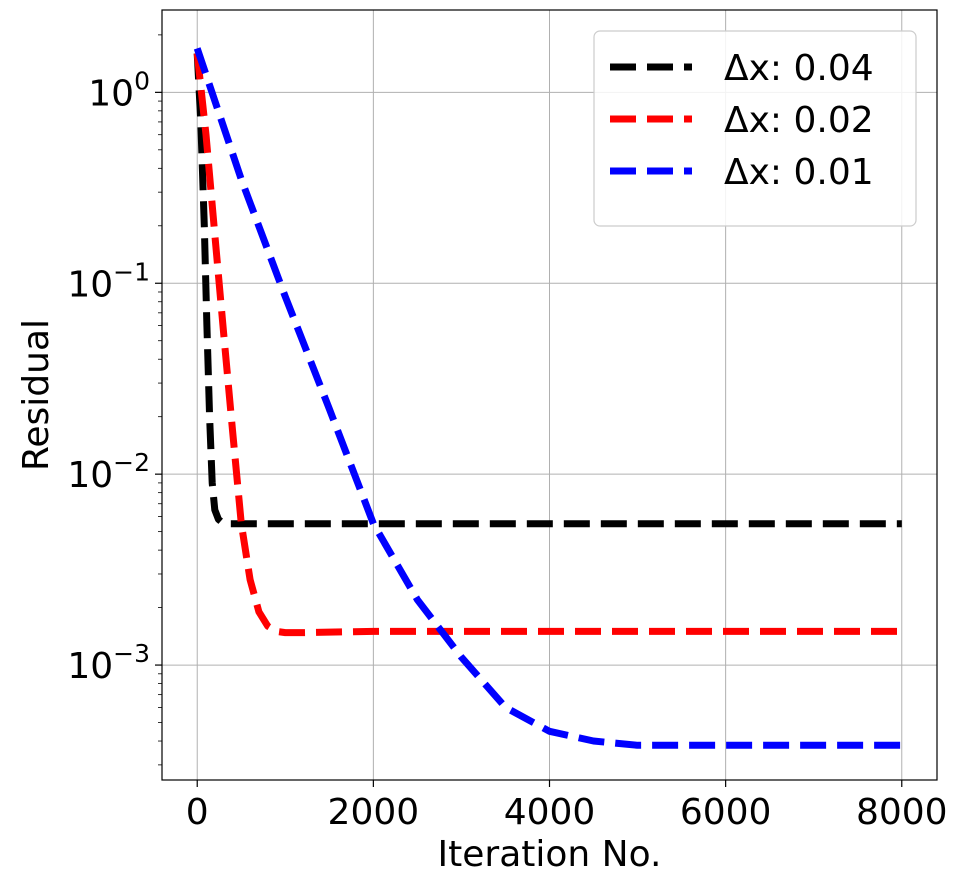 The width and height of the screenshot is (964, 885). I want to click on x-tick-label: 0, so click(197, 812).